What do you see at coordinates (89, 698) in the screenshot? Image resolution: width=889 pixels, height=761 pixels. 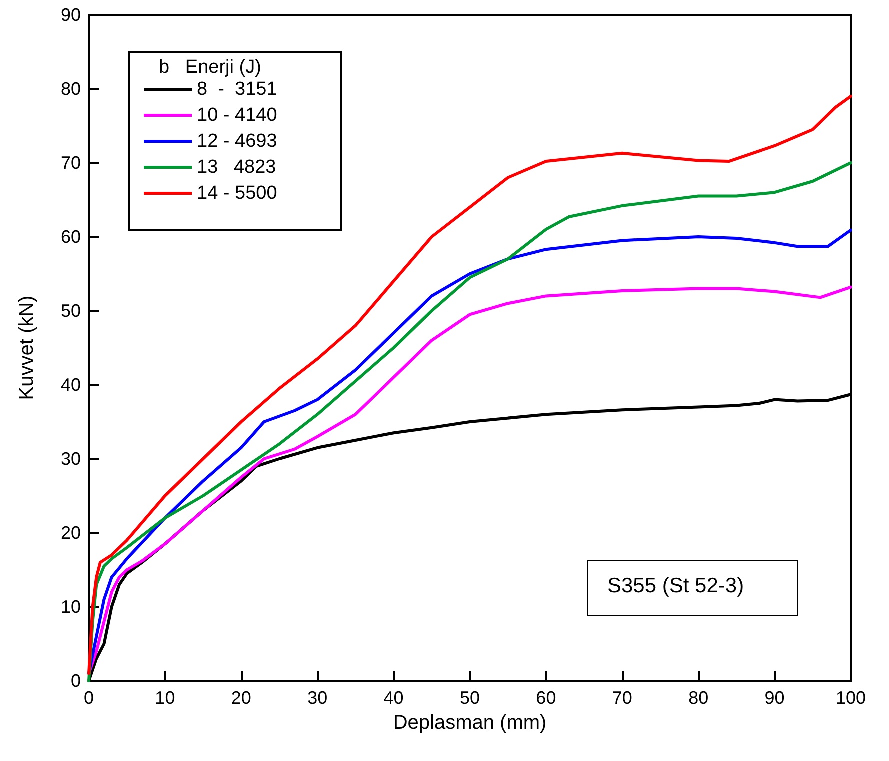 I see `x-tick-label: 0` at bounding box center [89, 698].